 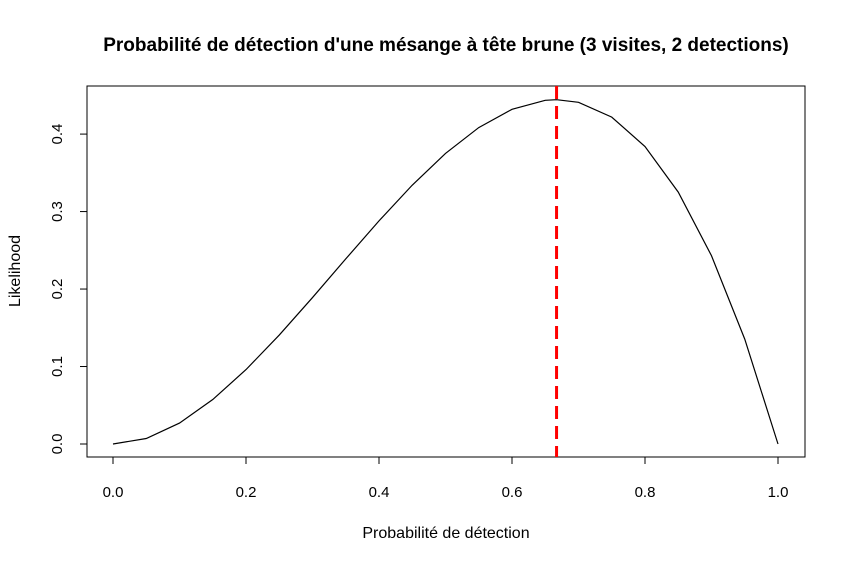 I want to click on y-axis-label: Likelihood, so click(x=15, y=271).